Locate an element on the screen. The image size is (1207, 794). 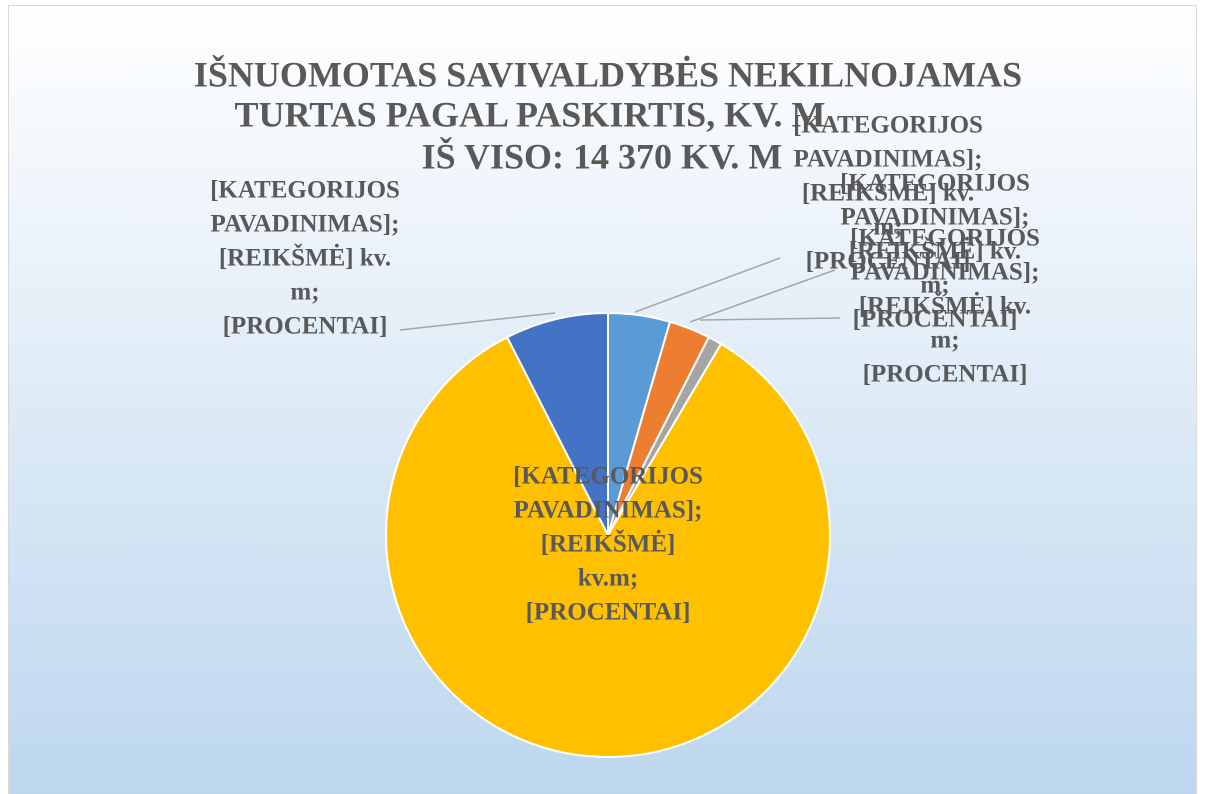
data-label: [REIKŠMĖ] is located at coordinates (608, 544).